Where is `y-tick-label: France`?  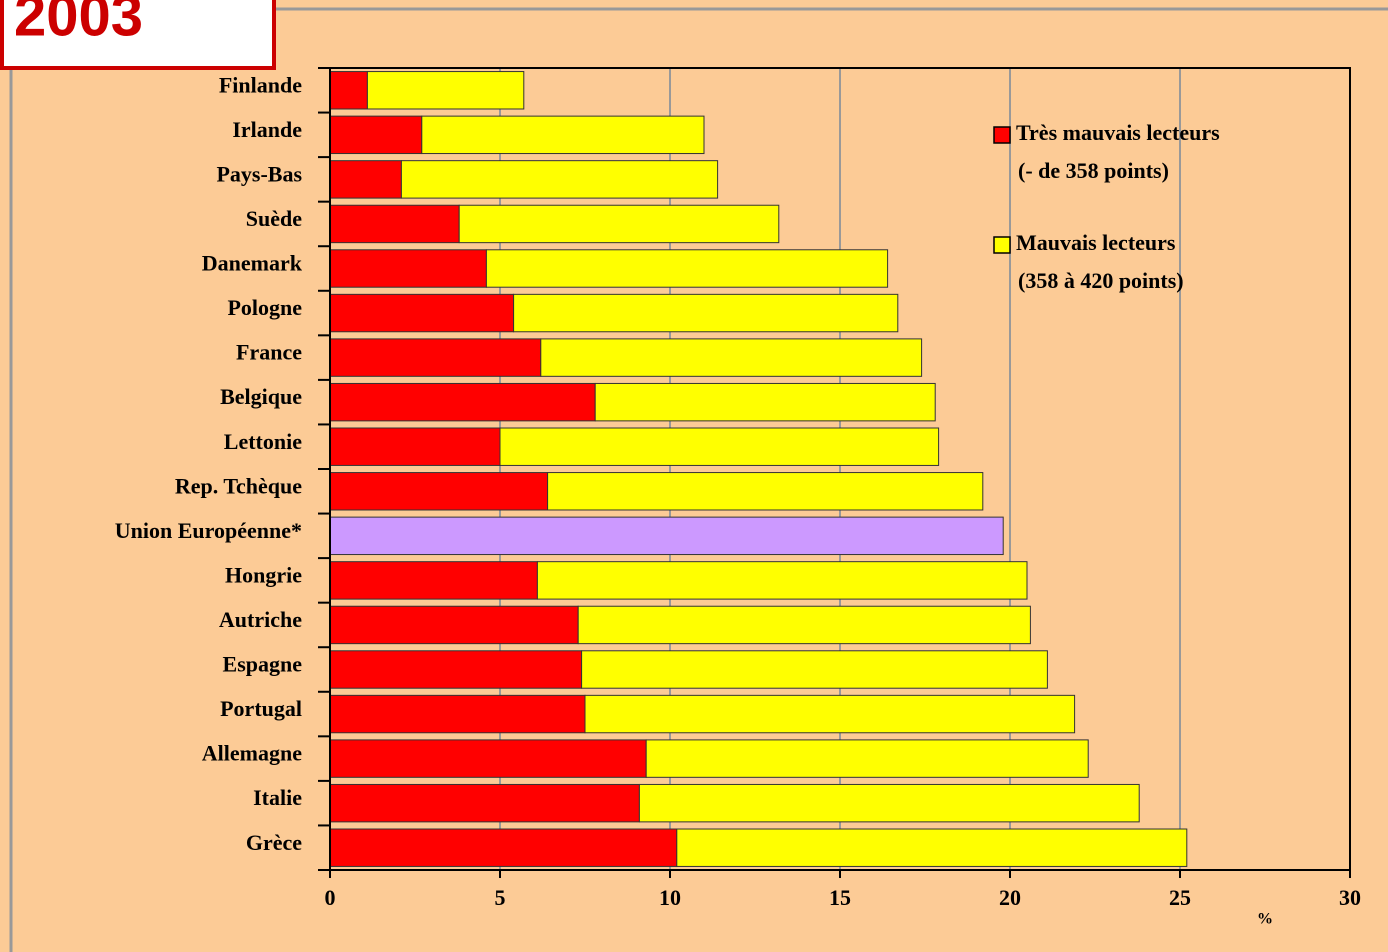
y-tick-label: France is located at coordinates (269, 352).